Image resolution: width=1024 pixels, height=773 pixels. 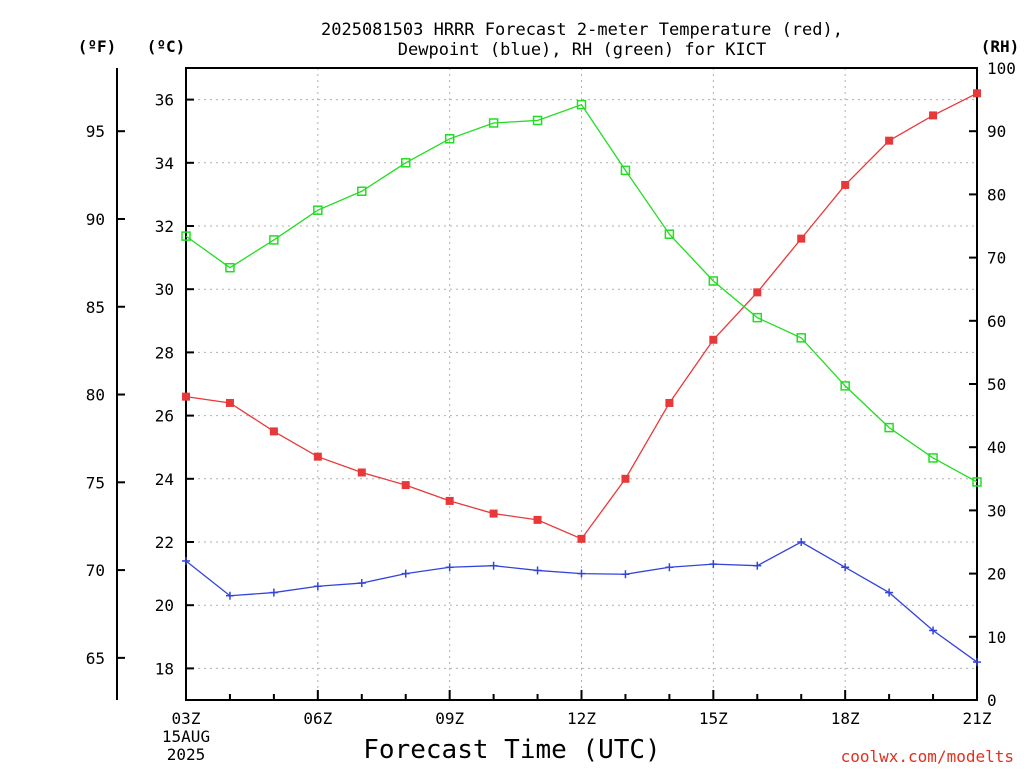 What do you see at coordinates (95, 658) in the screenshot?
I see `fahrenheit-tick-label: 65` at bounding box center [95, 658].